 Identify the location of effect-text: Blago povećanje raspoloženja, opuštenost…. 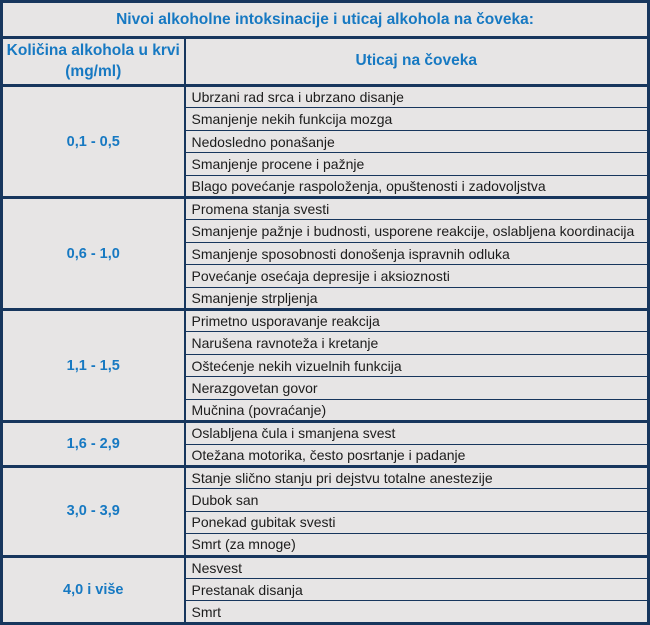
(416, 186).